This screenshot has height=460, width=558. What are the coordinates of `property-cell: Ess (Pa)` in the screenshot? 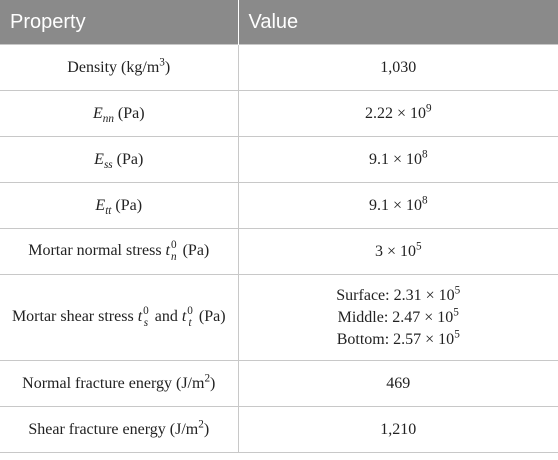 It's located at (119, 159).